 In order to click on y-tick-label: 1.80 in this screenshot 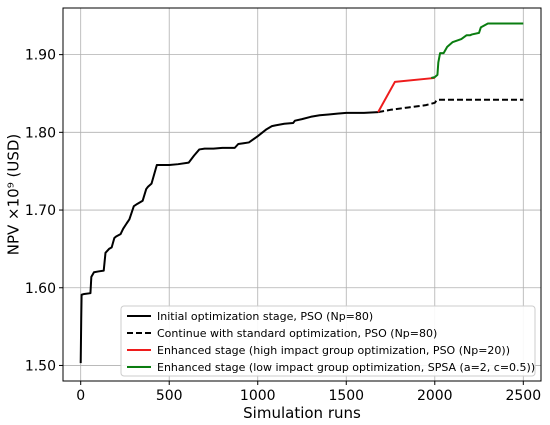, I will do `click(40, 133)`.